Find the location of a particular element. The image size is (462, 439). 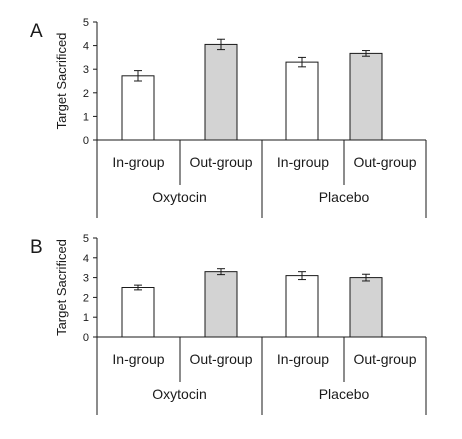

panel-letter: B is located at coordinates (36, 247).